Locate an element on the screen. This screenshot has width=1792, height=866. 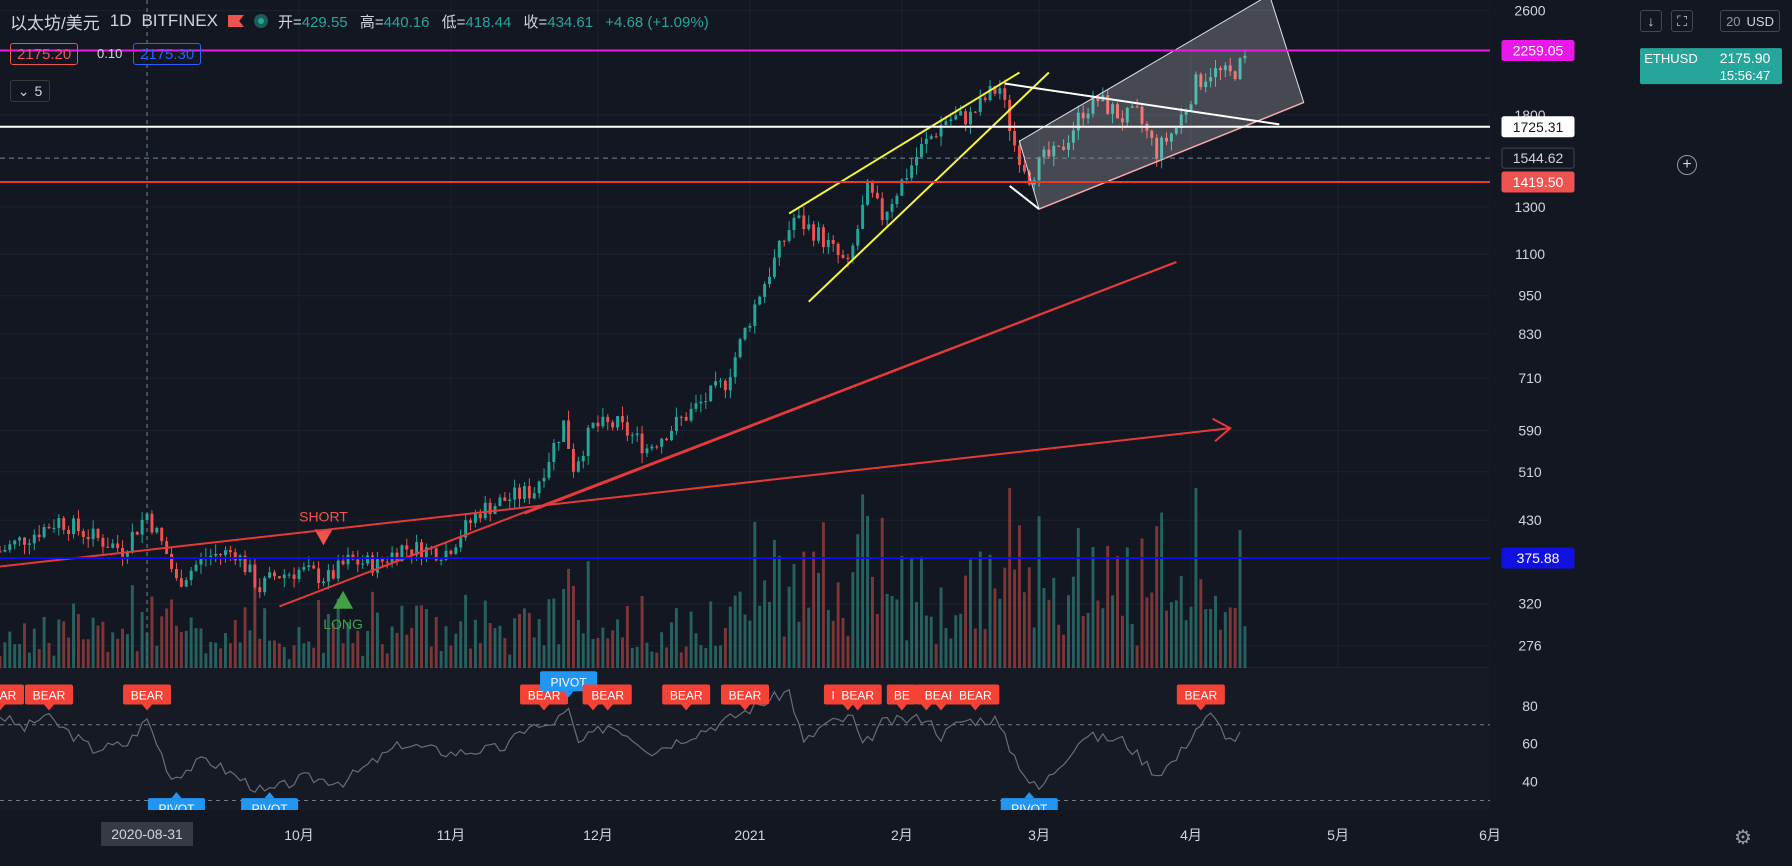
flag-icon is located at coordinates (235, 21).